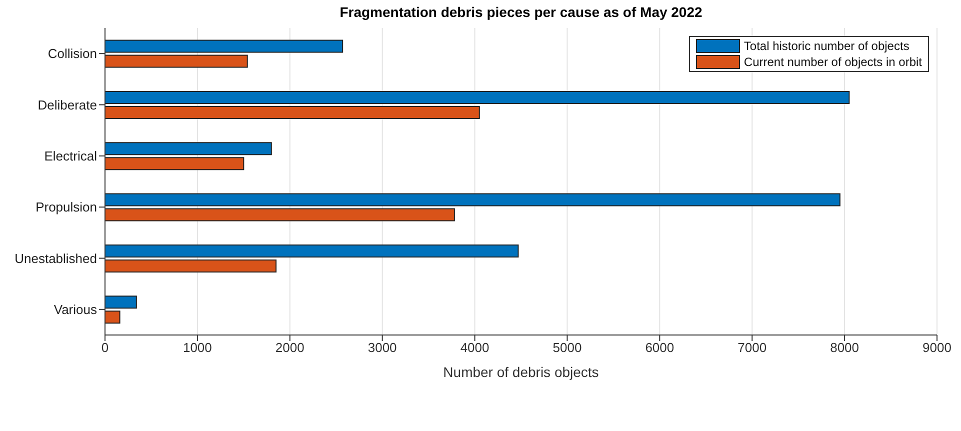  What do you see at coordinates (67, 104) in the screenshot?
I see `y-tick-label: Deliberate` at bounding box center [67, 104].